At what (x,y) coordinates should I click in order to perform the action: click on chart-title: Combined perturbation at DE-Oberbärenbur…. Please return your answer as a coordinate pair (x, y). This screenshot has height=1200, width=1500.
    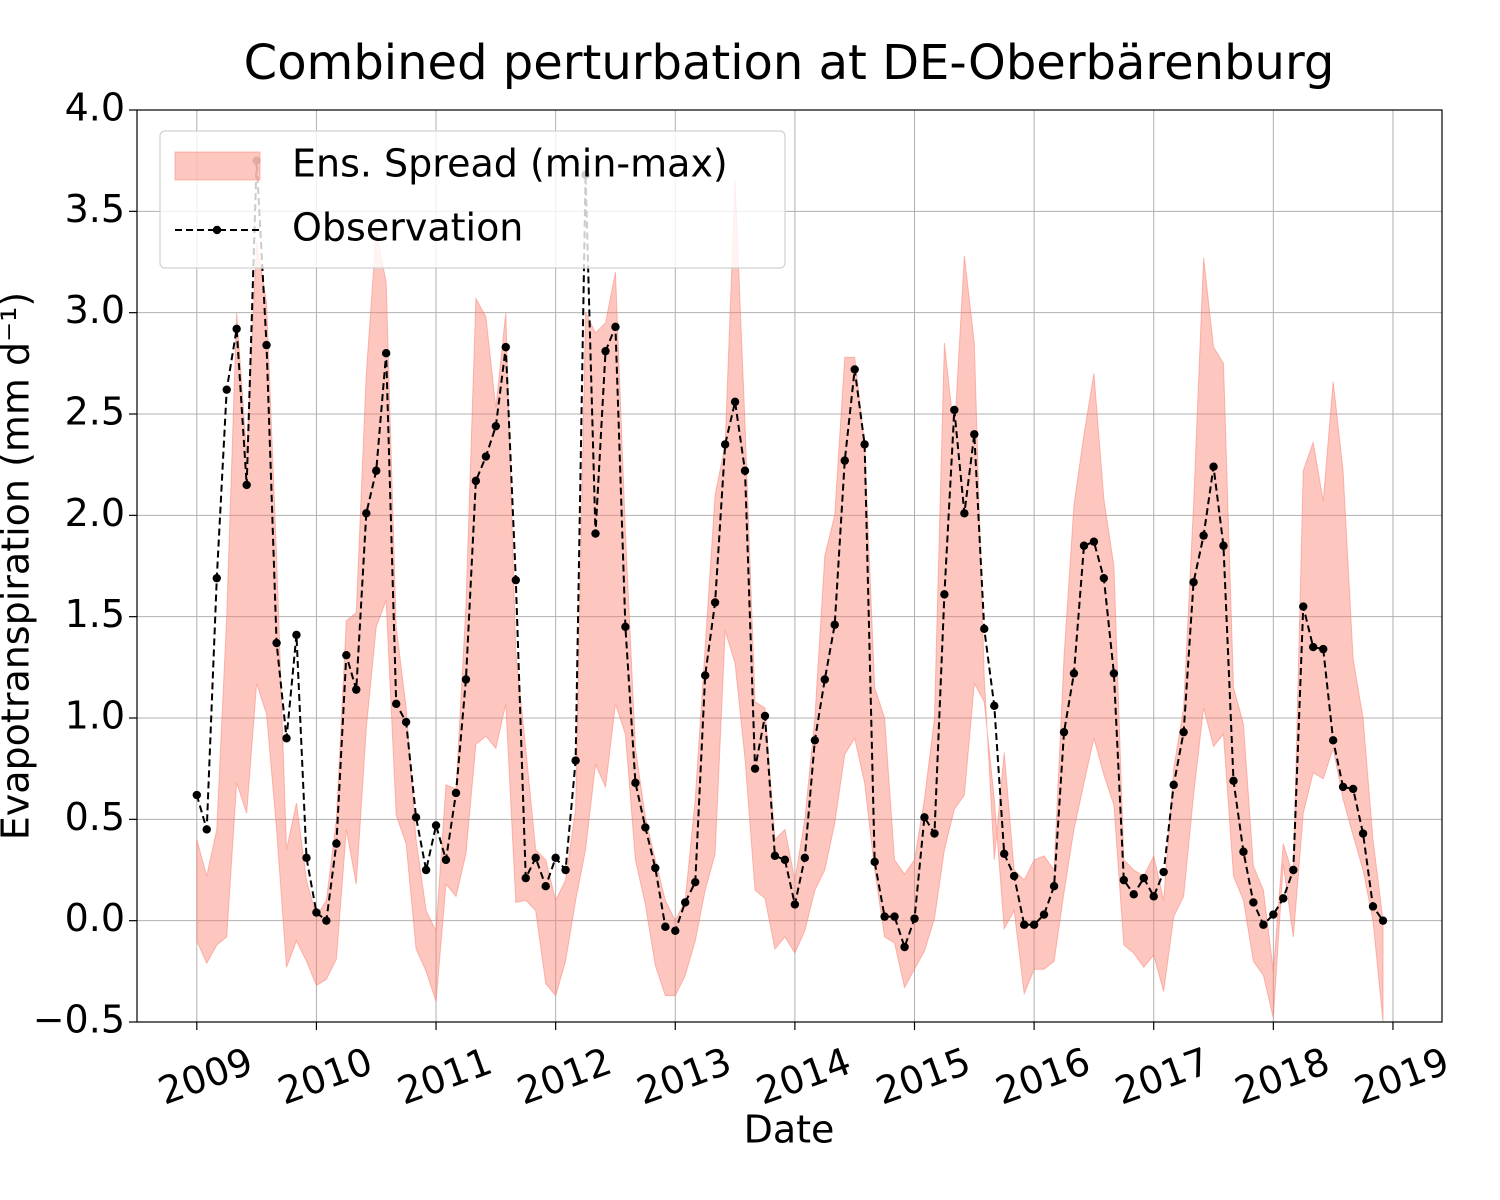
    Looking at the image, I should click on (789, 63).